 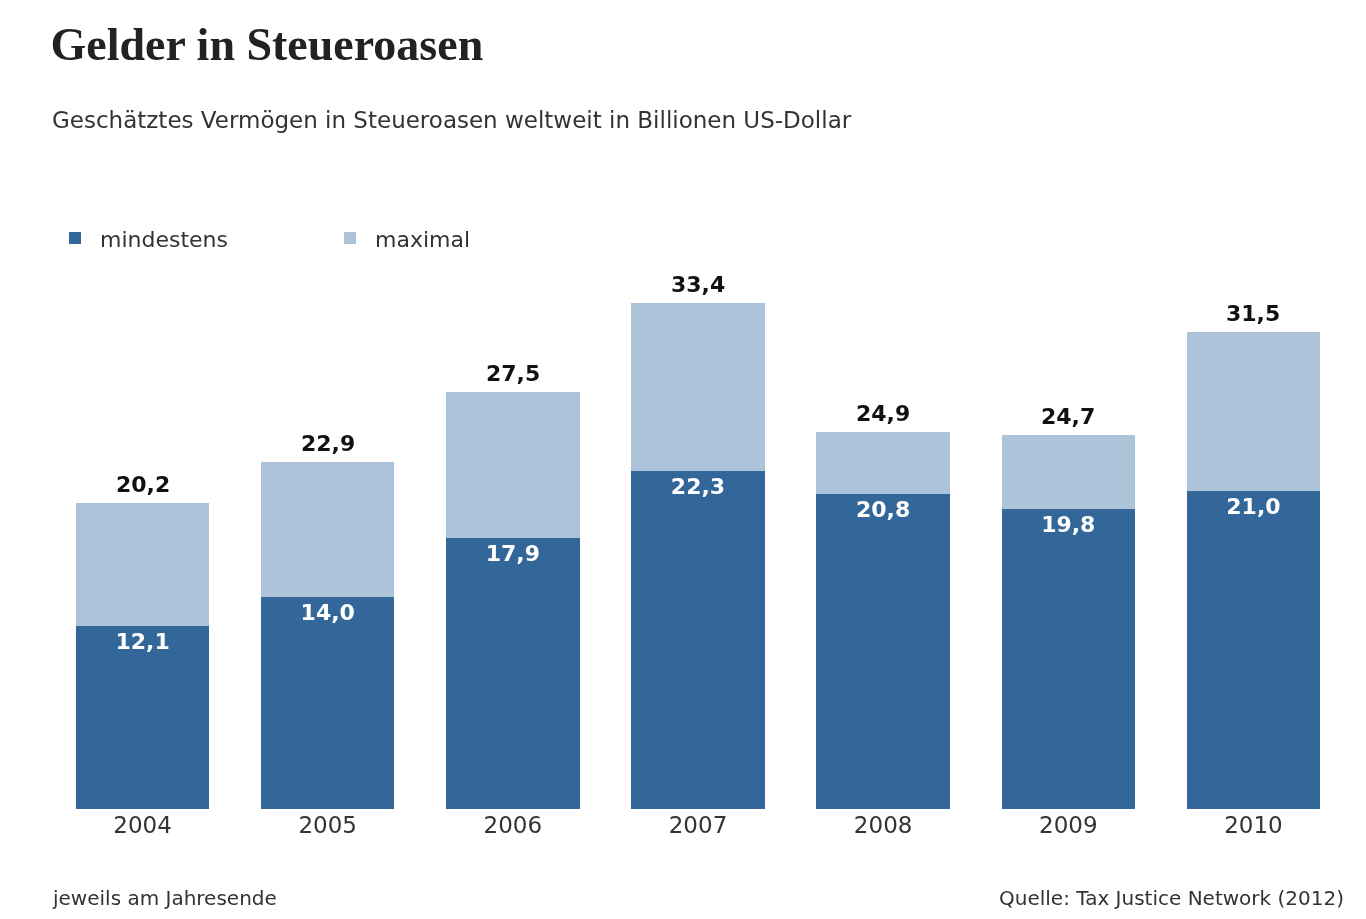 I want to click on x-tick-label: 2009, so click(x=1068, y=825).